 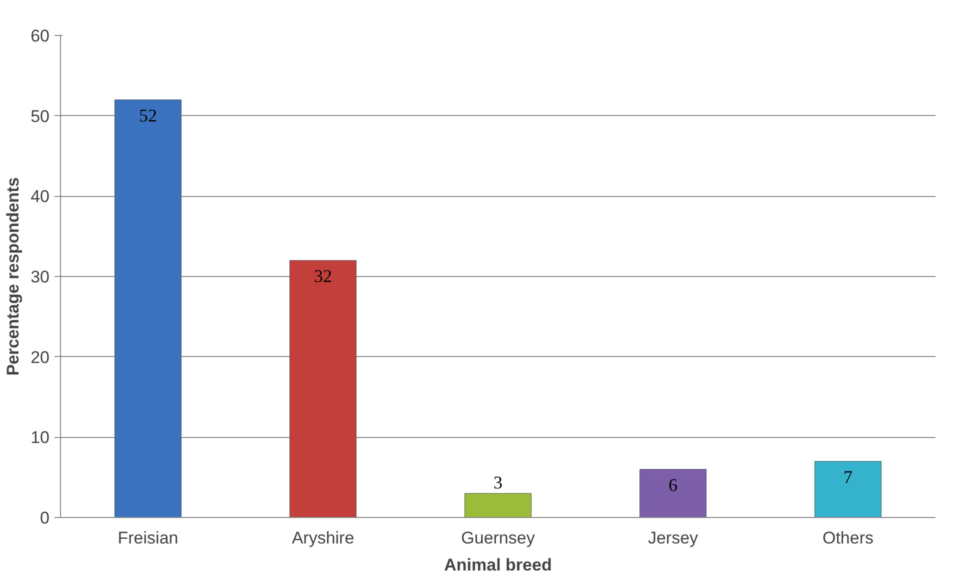 What do you see at coordinates (148, 115) in the screenshot?
I see `data-label: 52` at bounding box center [148, 115].